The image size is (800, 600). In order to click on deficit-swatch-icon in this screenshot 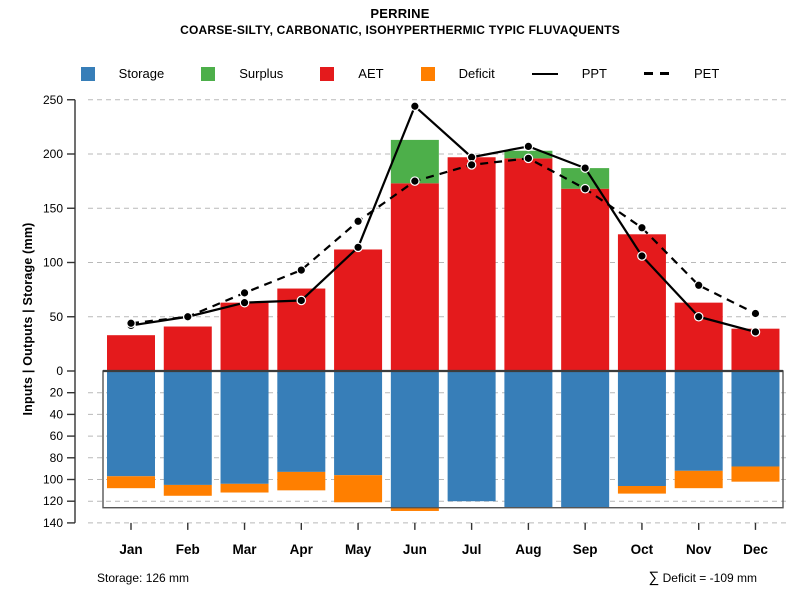, I will do `click(427, 73)`.